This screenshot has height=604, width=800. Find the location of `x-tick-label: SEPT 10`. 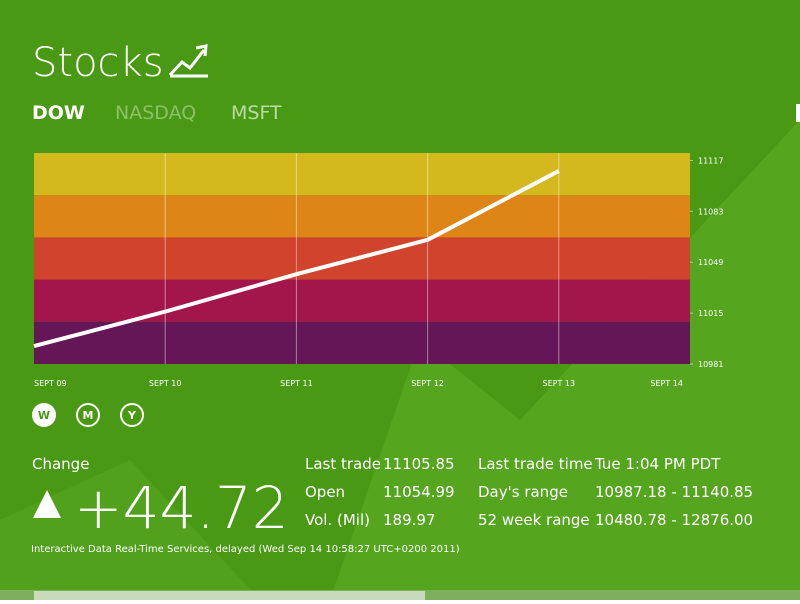

x-tick-label: SEPT 10 is located at coordinates (165, 383).